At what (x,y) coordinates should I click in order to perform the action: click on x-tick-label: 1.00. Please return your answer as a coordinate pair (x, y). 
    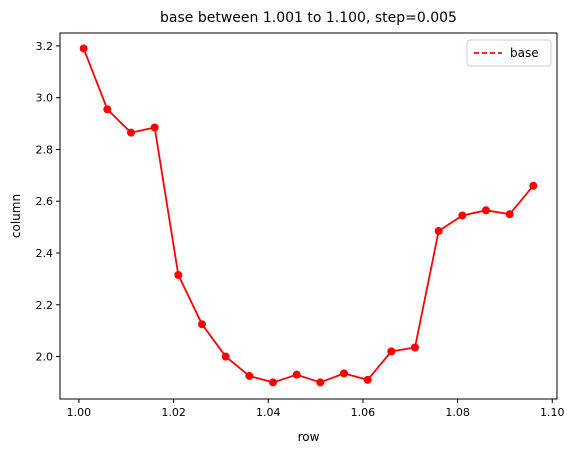
    Looking at the image, I should click on (79, 412).